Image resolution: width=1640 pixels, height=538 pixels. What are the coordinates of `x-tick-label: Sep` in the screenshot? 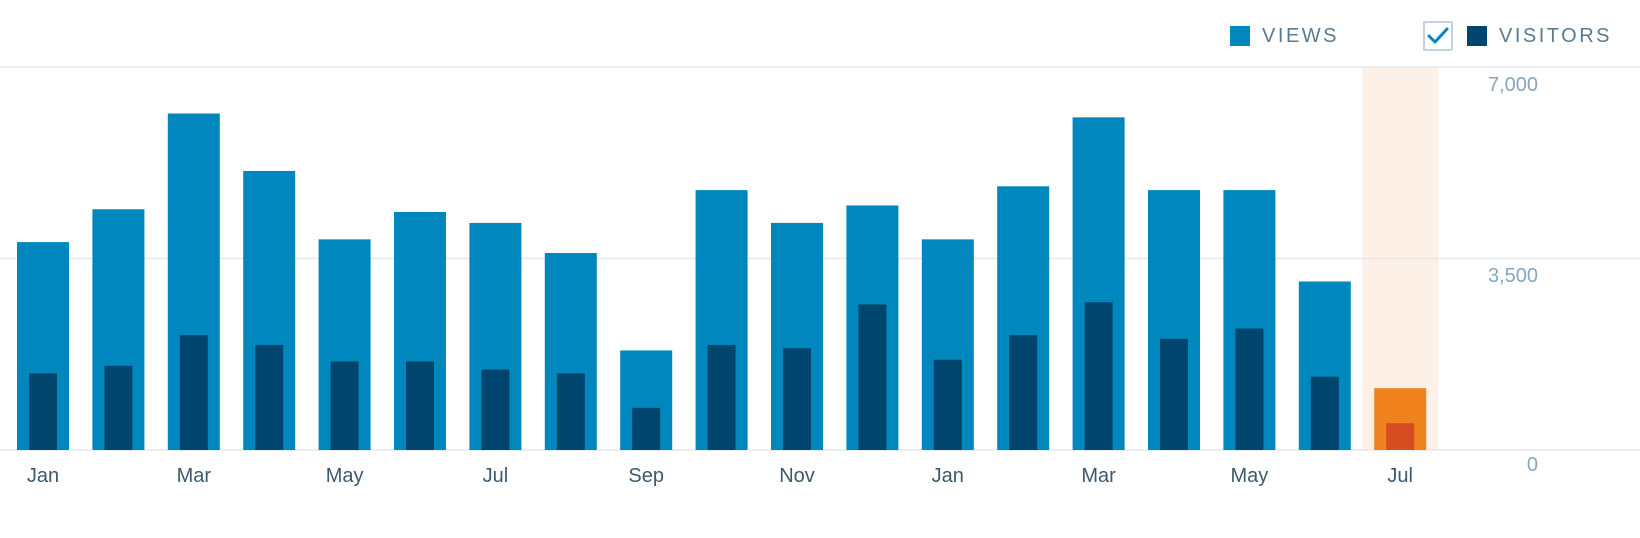 It's located at (646, 476).